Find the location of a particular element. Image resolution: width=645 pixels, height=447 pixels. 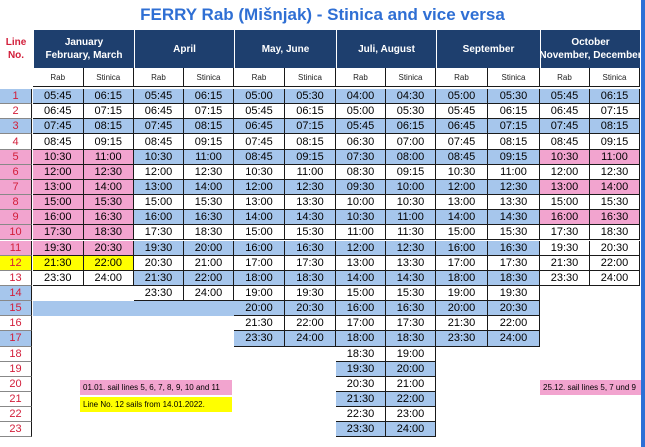

line-number: 13 is located at coordinates (16, 278).